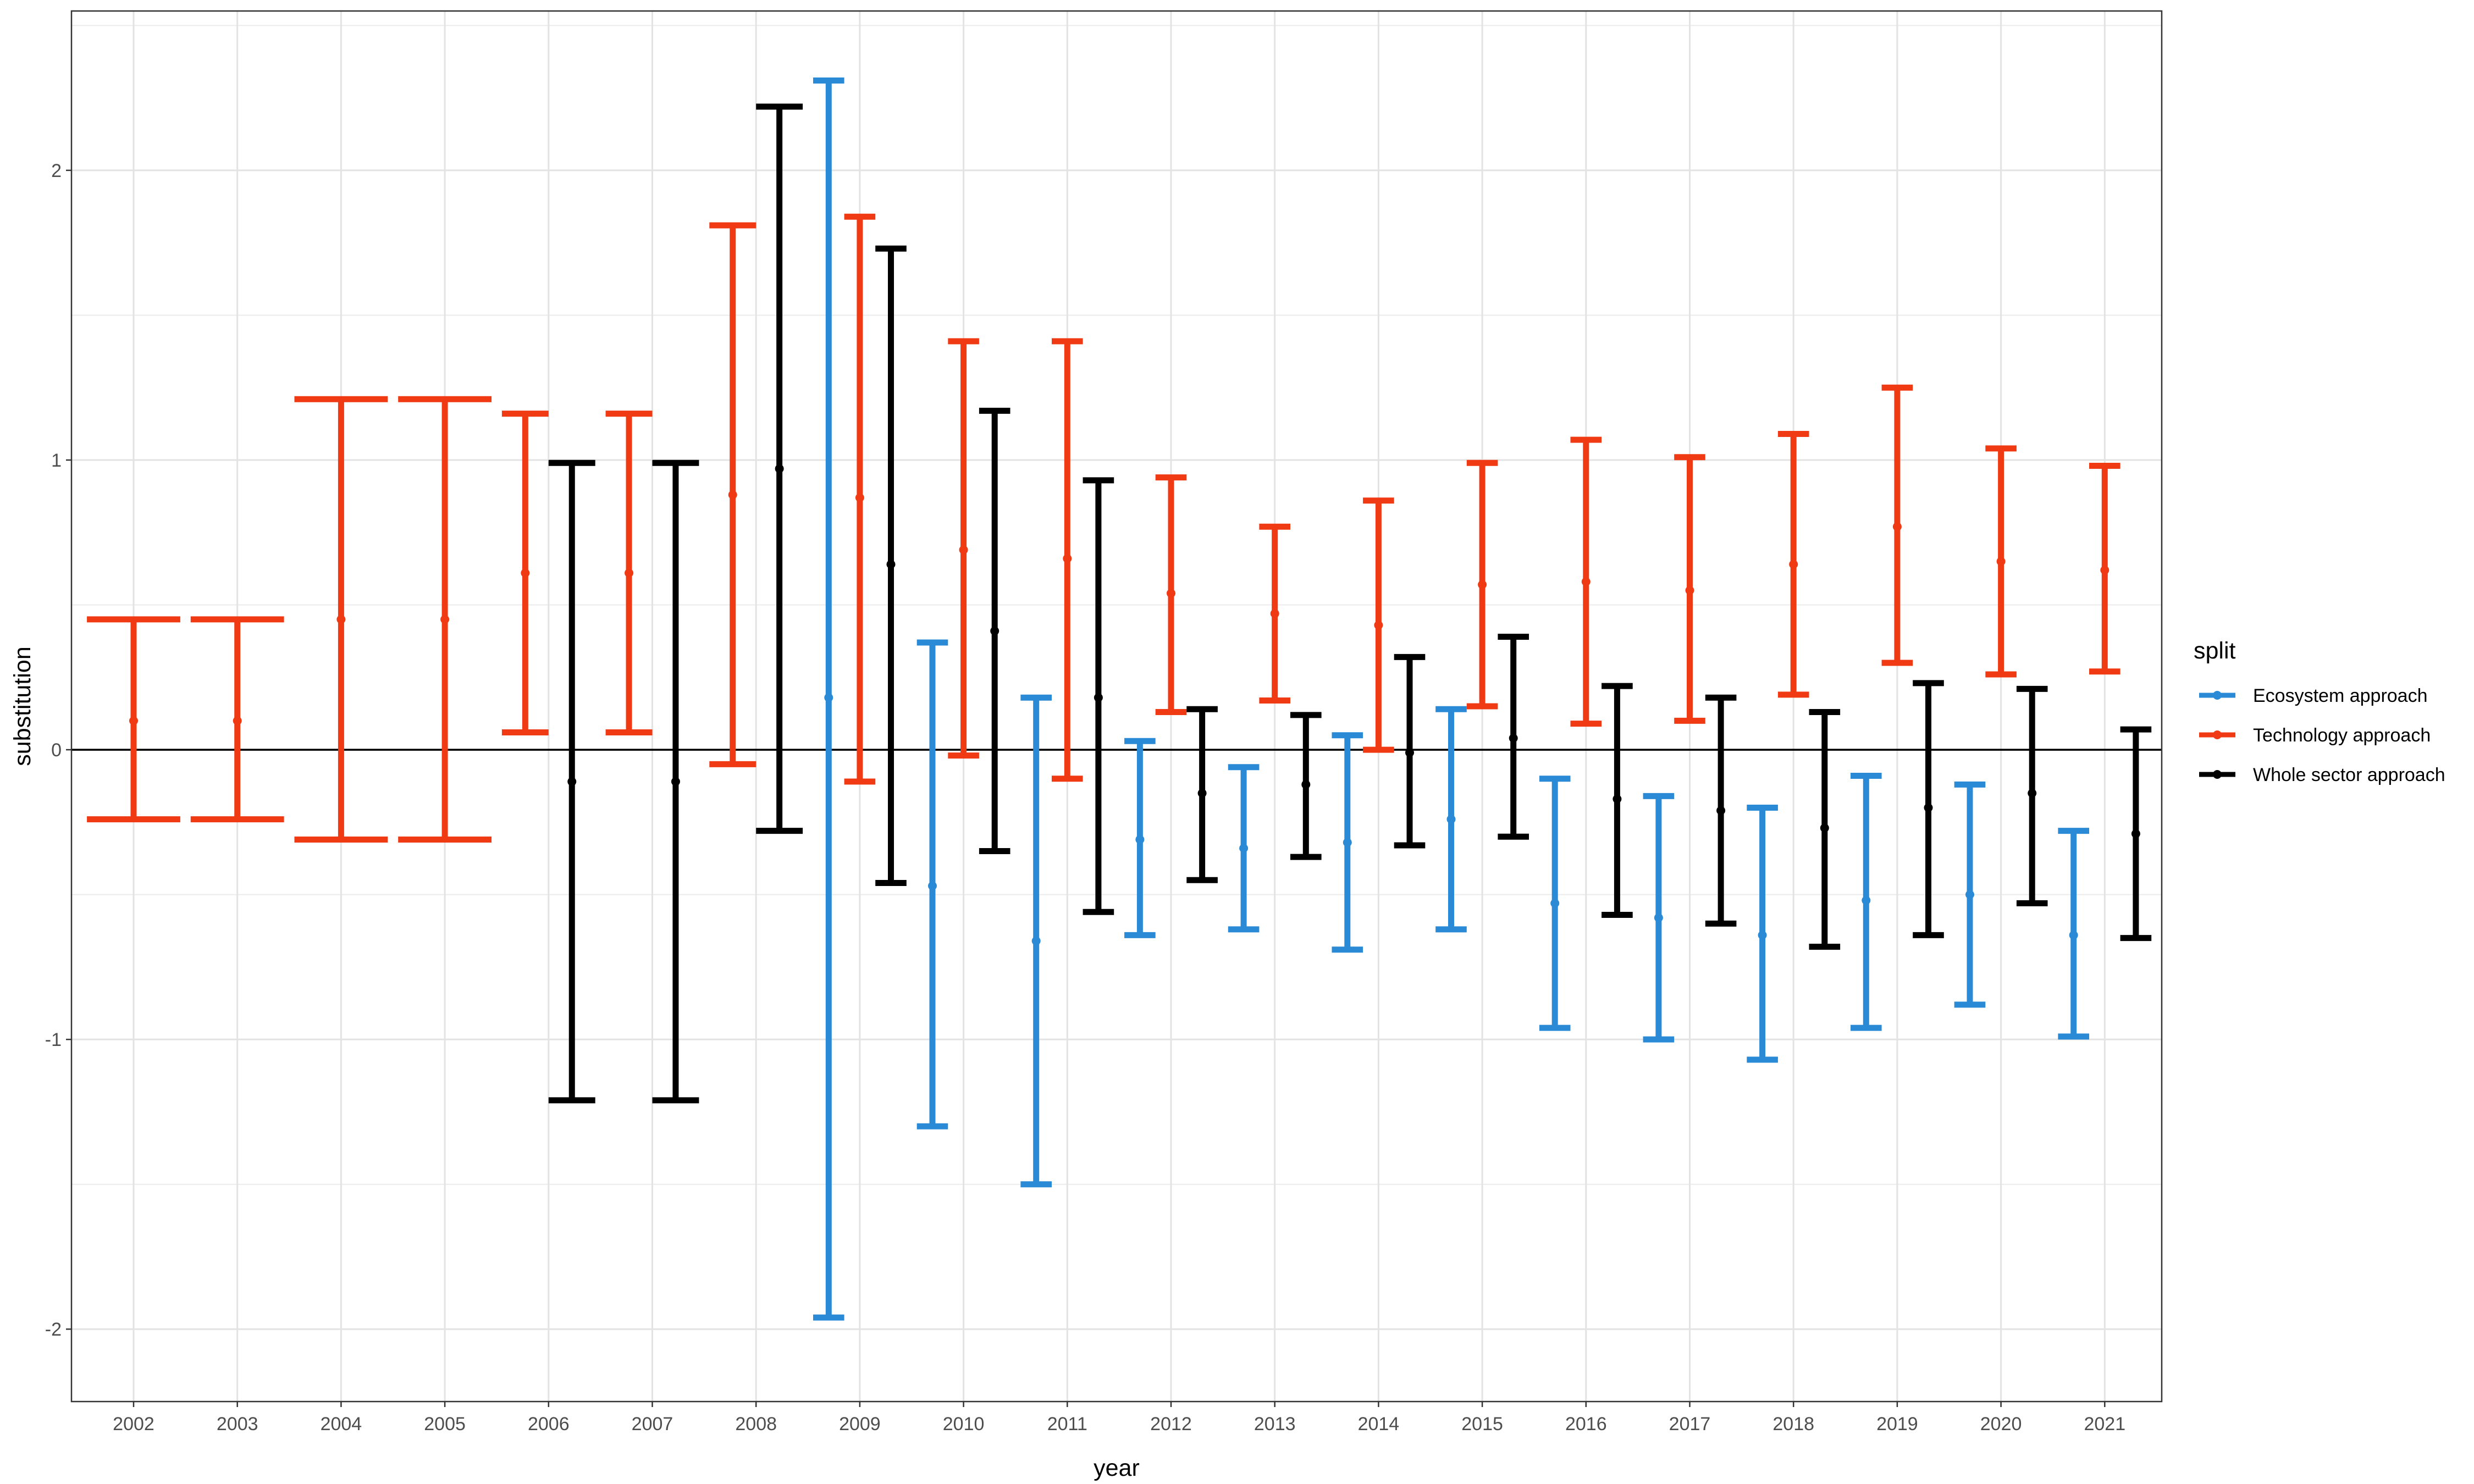 The image size is (2474, 1484). What do you see at coordinates (1586, 1424) in the screenshot?
I see `x-tick-label: 2016` at bounding box center [1586, 1424].